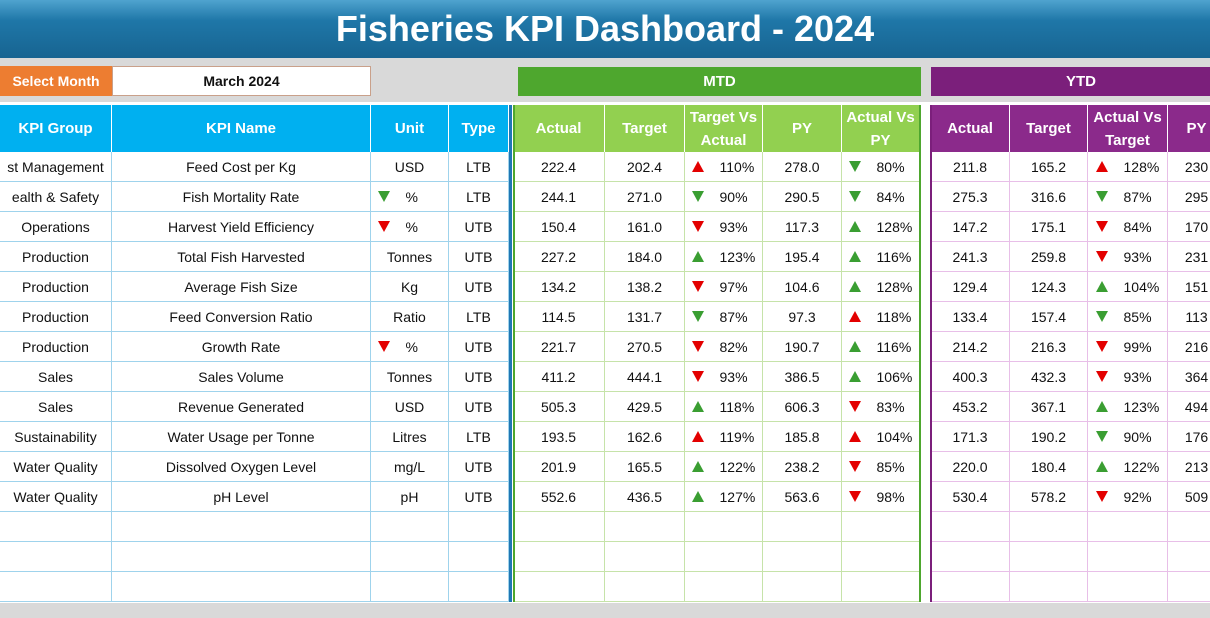  I want to click on percent-cell: 104%, so click(1128, 287).